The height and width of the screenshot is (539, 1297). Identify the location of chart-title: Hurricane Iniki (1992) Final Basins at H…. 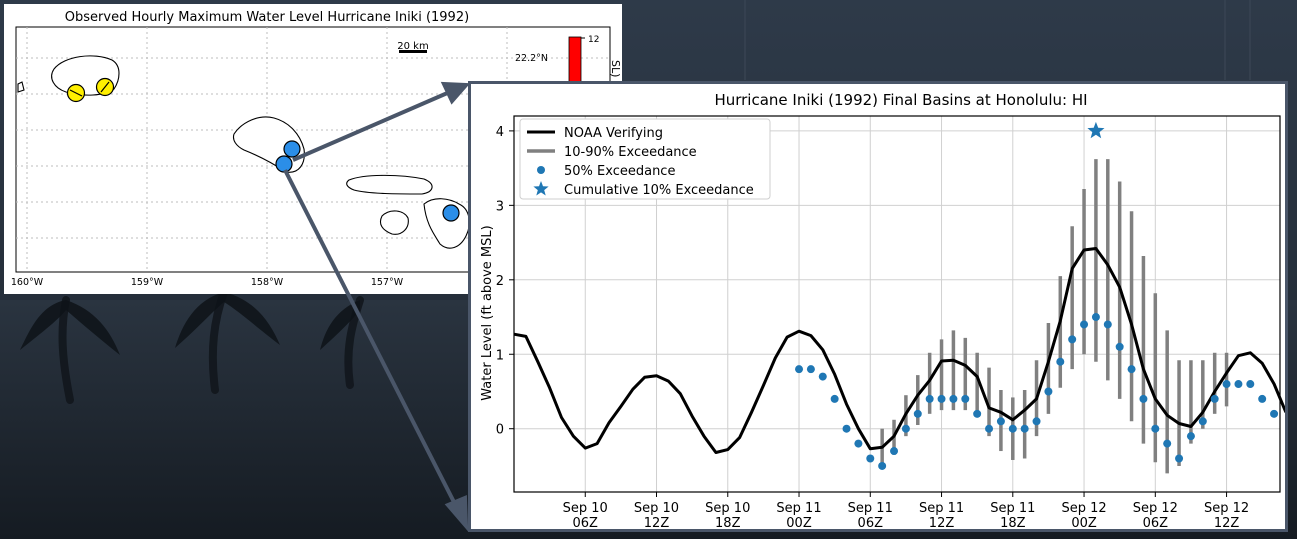
(900, 100).